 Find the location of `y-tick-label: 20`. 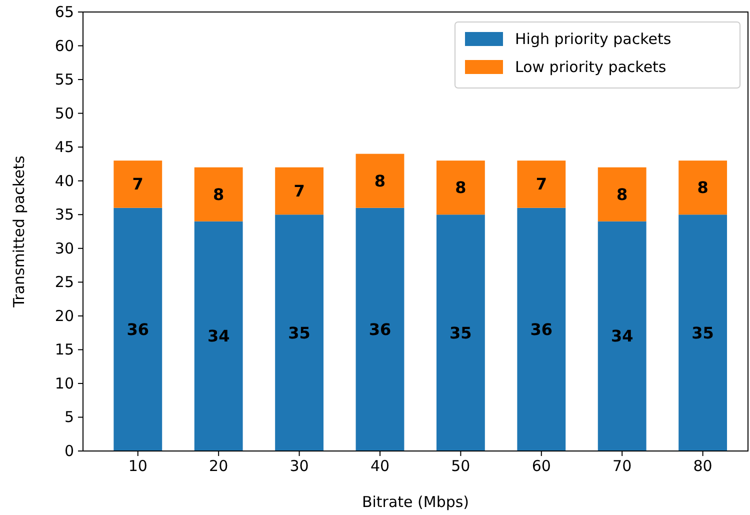

y-tick-label: 20 is located at coordinates (64, 315).